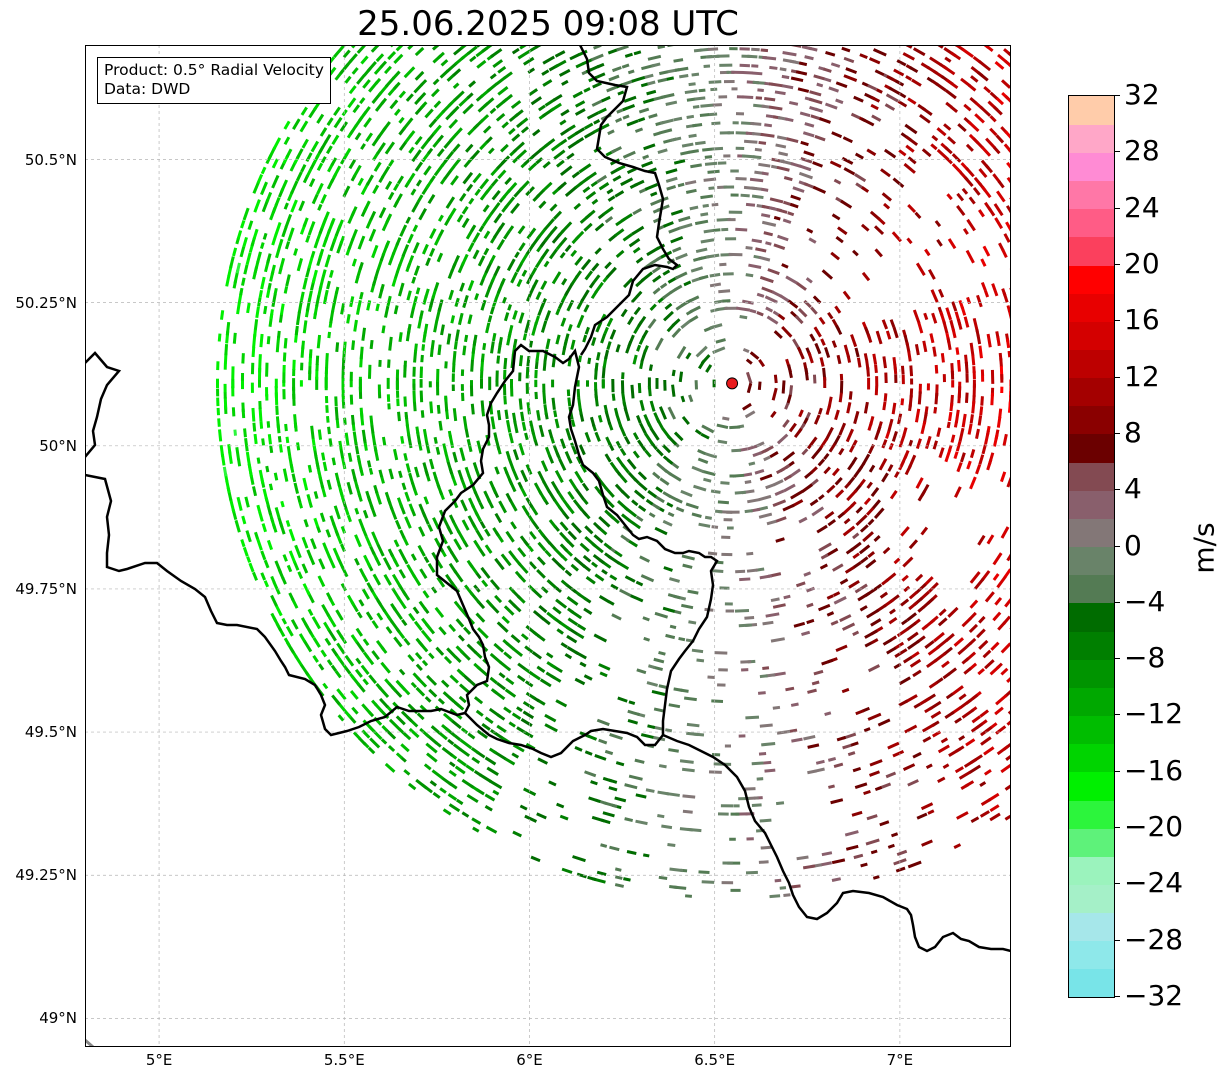 The height and width of the screenshot is (1081, 1225). What do you see at coordinates (548, 24) in the screenshot?
I see `map-title: 25.06.2025 09:08 UTC` at bounding box center [548, 24].